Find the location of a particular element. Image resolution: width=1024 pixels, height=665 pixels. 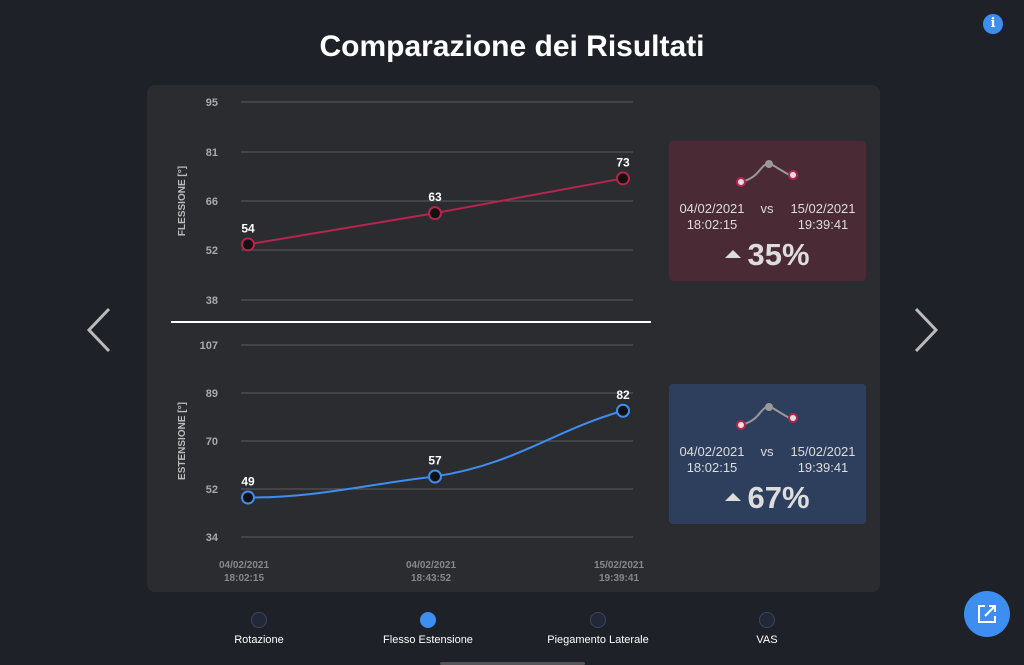

tab-flesso-estensione: Flesso Estensione is located at coordinates (428, 628).